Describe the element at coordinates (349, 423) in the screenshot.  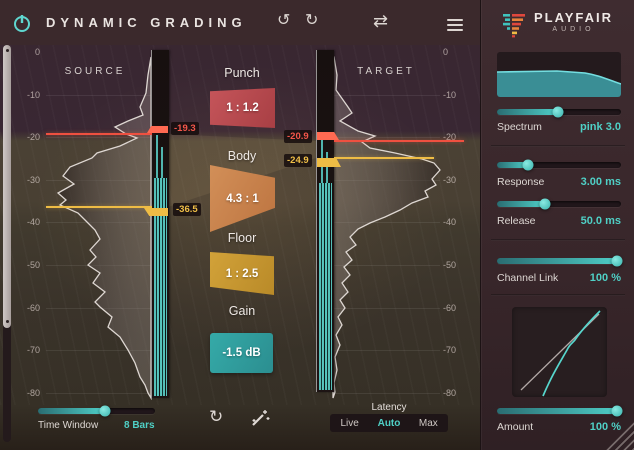
I see `latency-option-live: Live` at that location.